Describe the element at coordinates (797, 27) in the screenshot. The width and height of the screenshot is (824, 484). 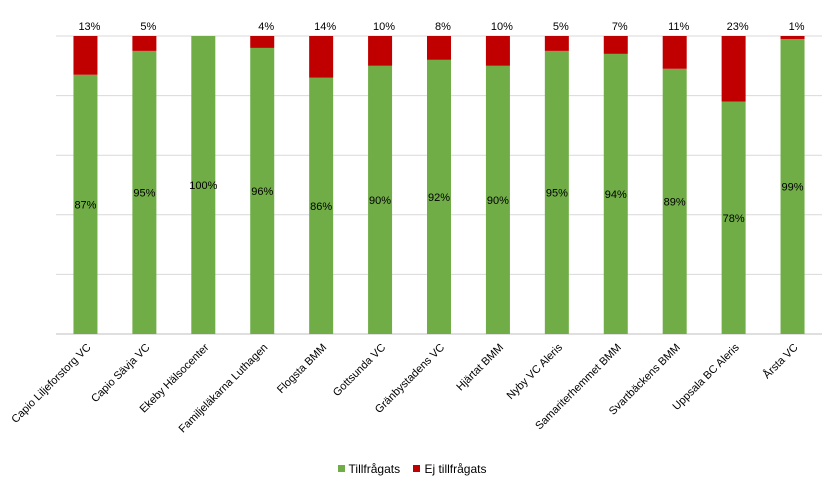
I see `data-label-ej-tillfragats: 1%` at that location.